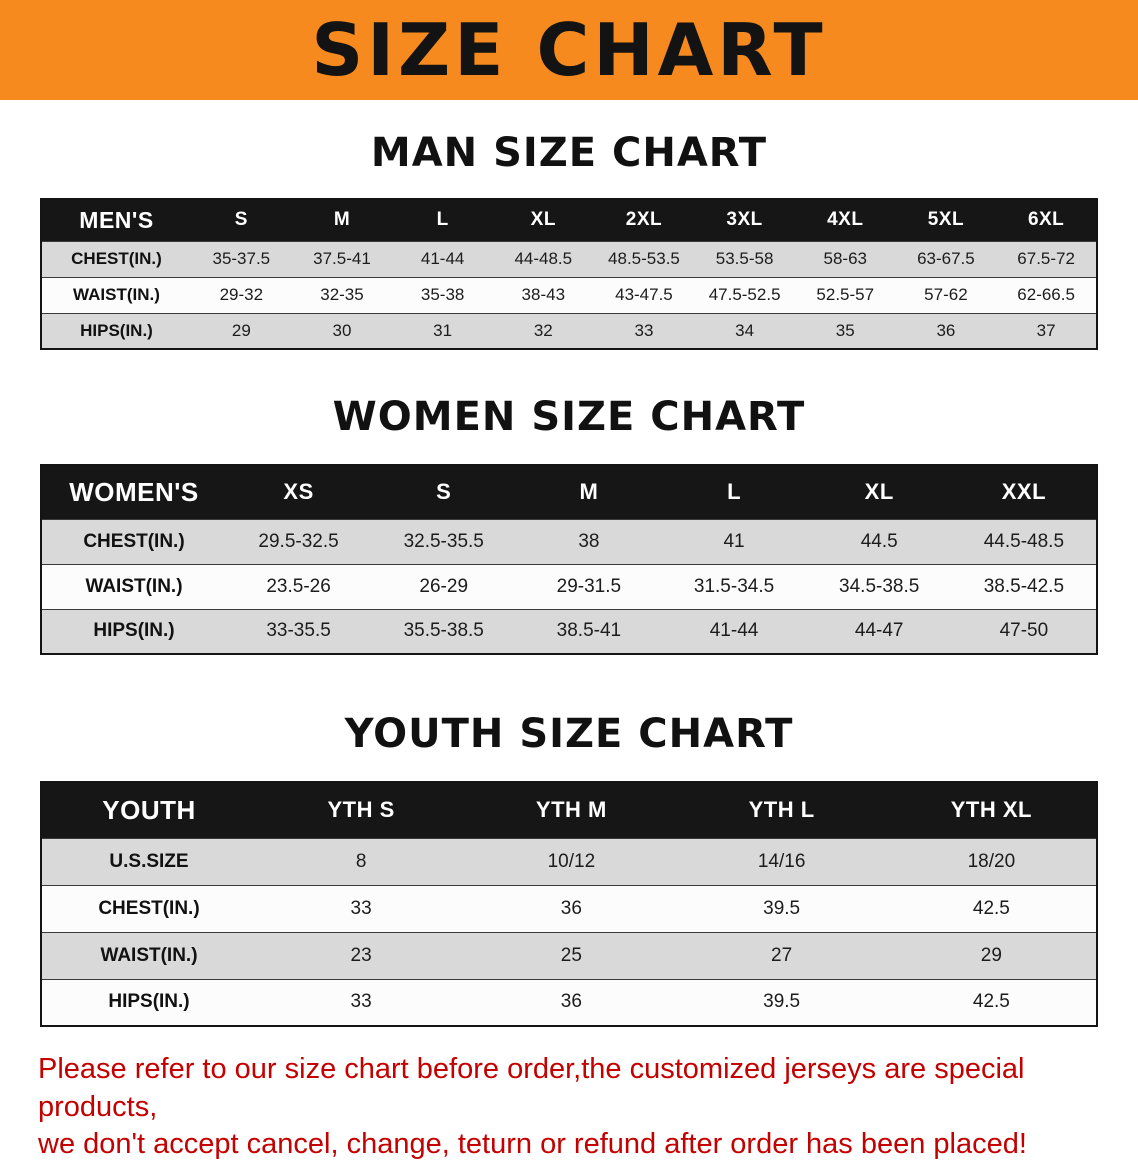 The height and width of the screenshot is (1164, 1138). Describe the element at coordinates (845, 330) in the screenshot. I see `size-value: 35` at that location.